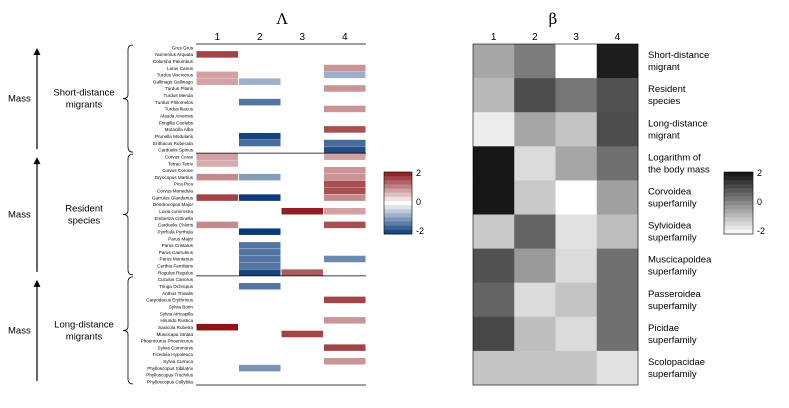 This screenshot has width=789, height=408. I want to click on species-label: Pica Pica, so click(184, 184).